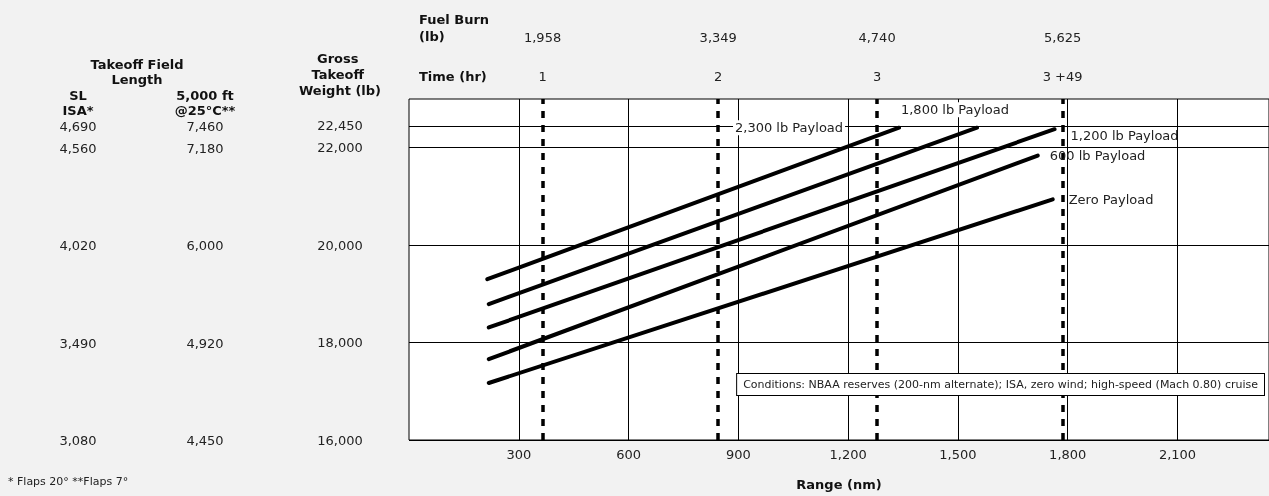 Image resolution: width=1269 pixels, height=496 pixels. I want to click on x-tick-label: 1,500, so click(958, 454).